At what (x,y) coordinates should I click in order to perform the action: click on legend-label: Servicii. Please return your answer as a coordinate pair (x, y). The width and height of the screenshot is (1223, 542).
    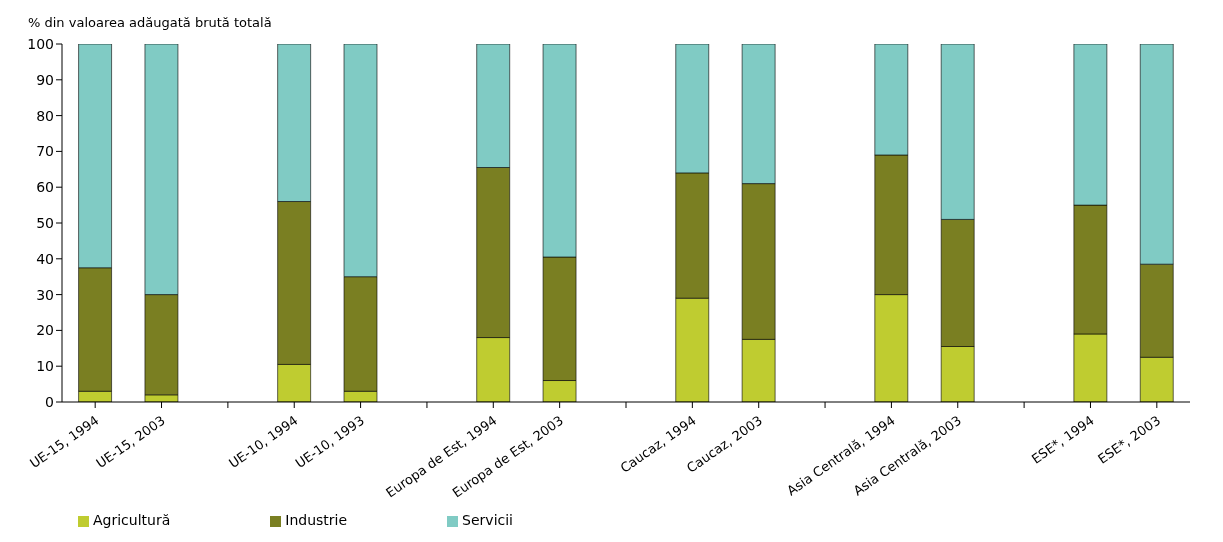
    Looking at the image, I should click on (488, 520).